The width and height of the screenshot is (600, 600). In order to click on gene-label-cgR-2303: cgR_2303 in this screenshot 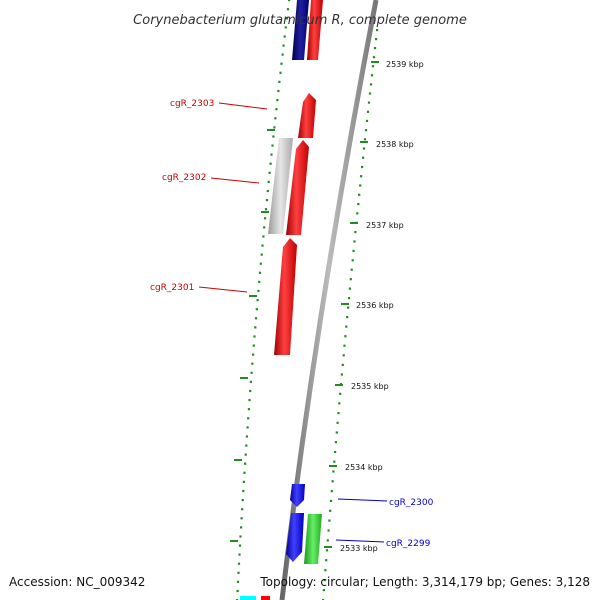, I will do `click(192, 104)`.